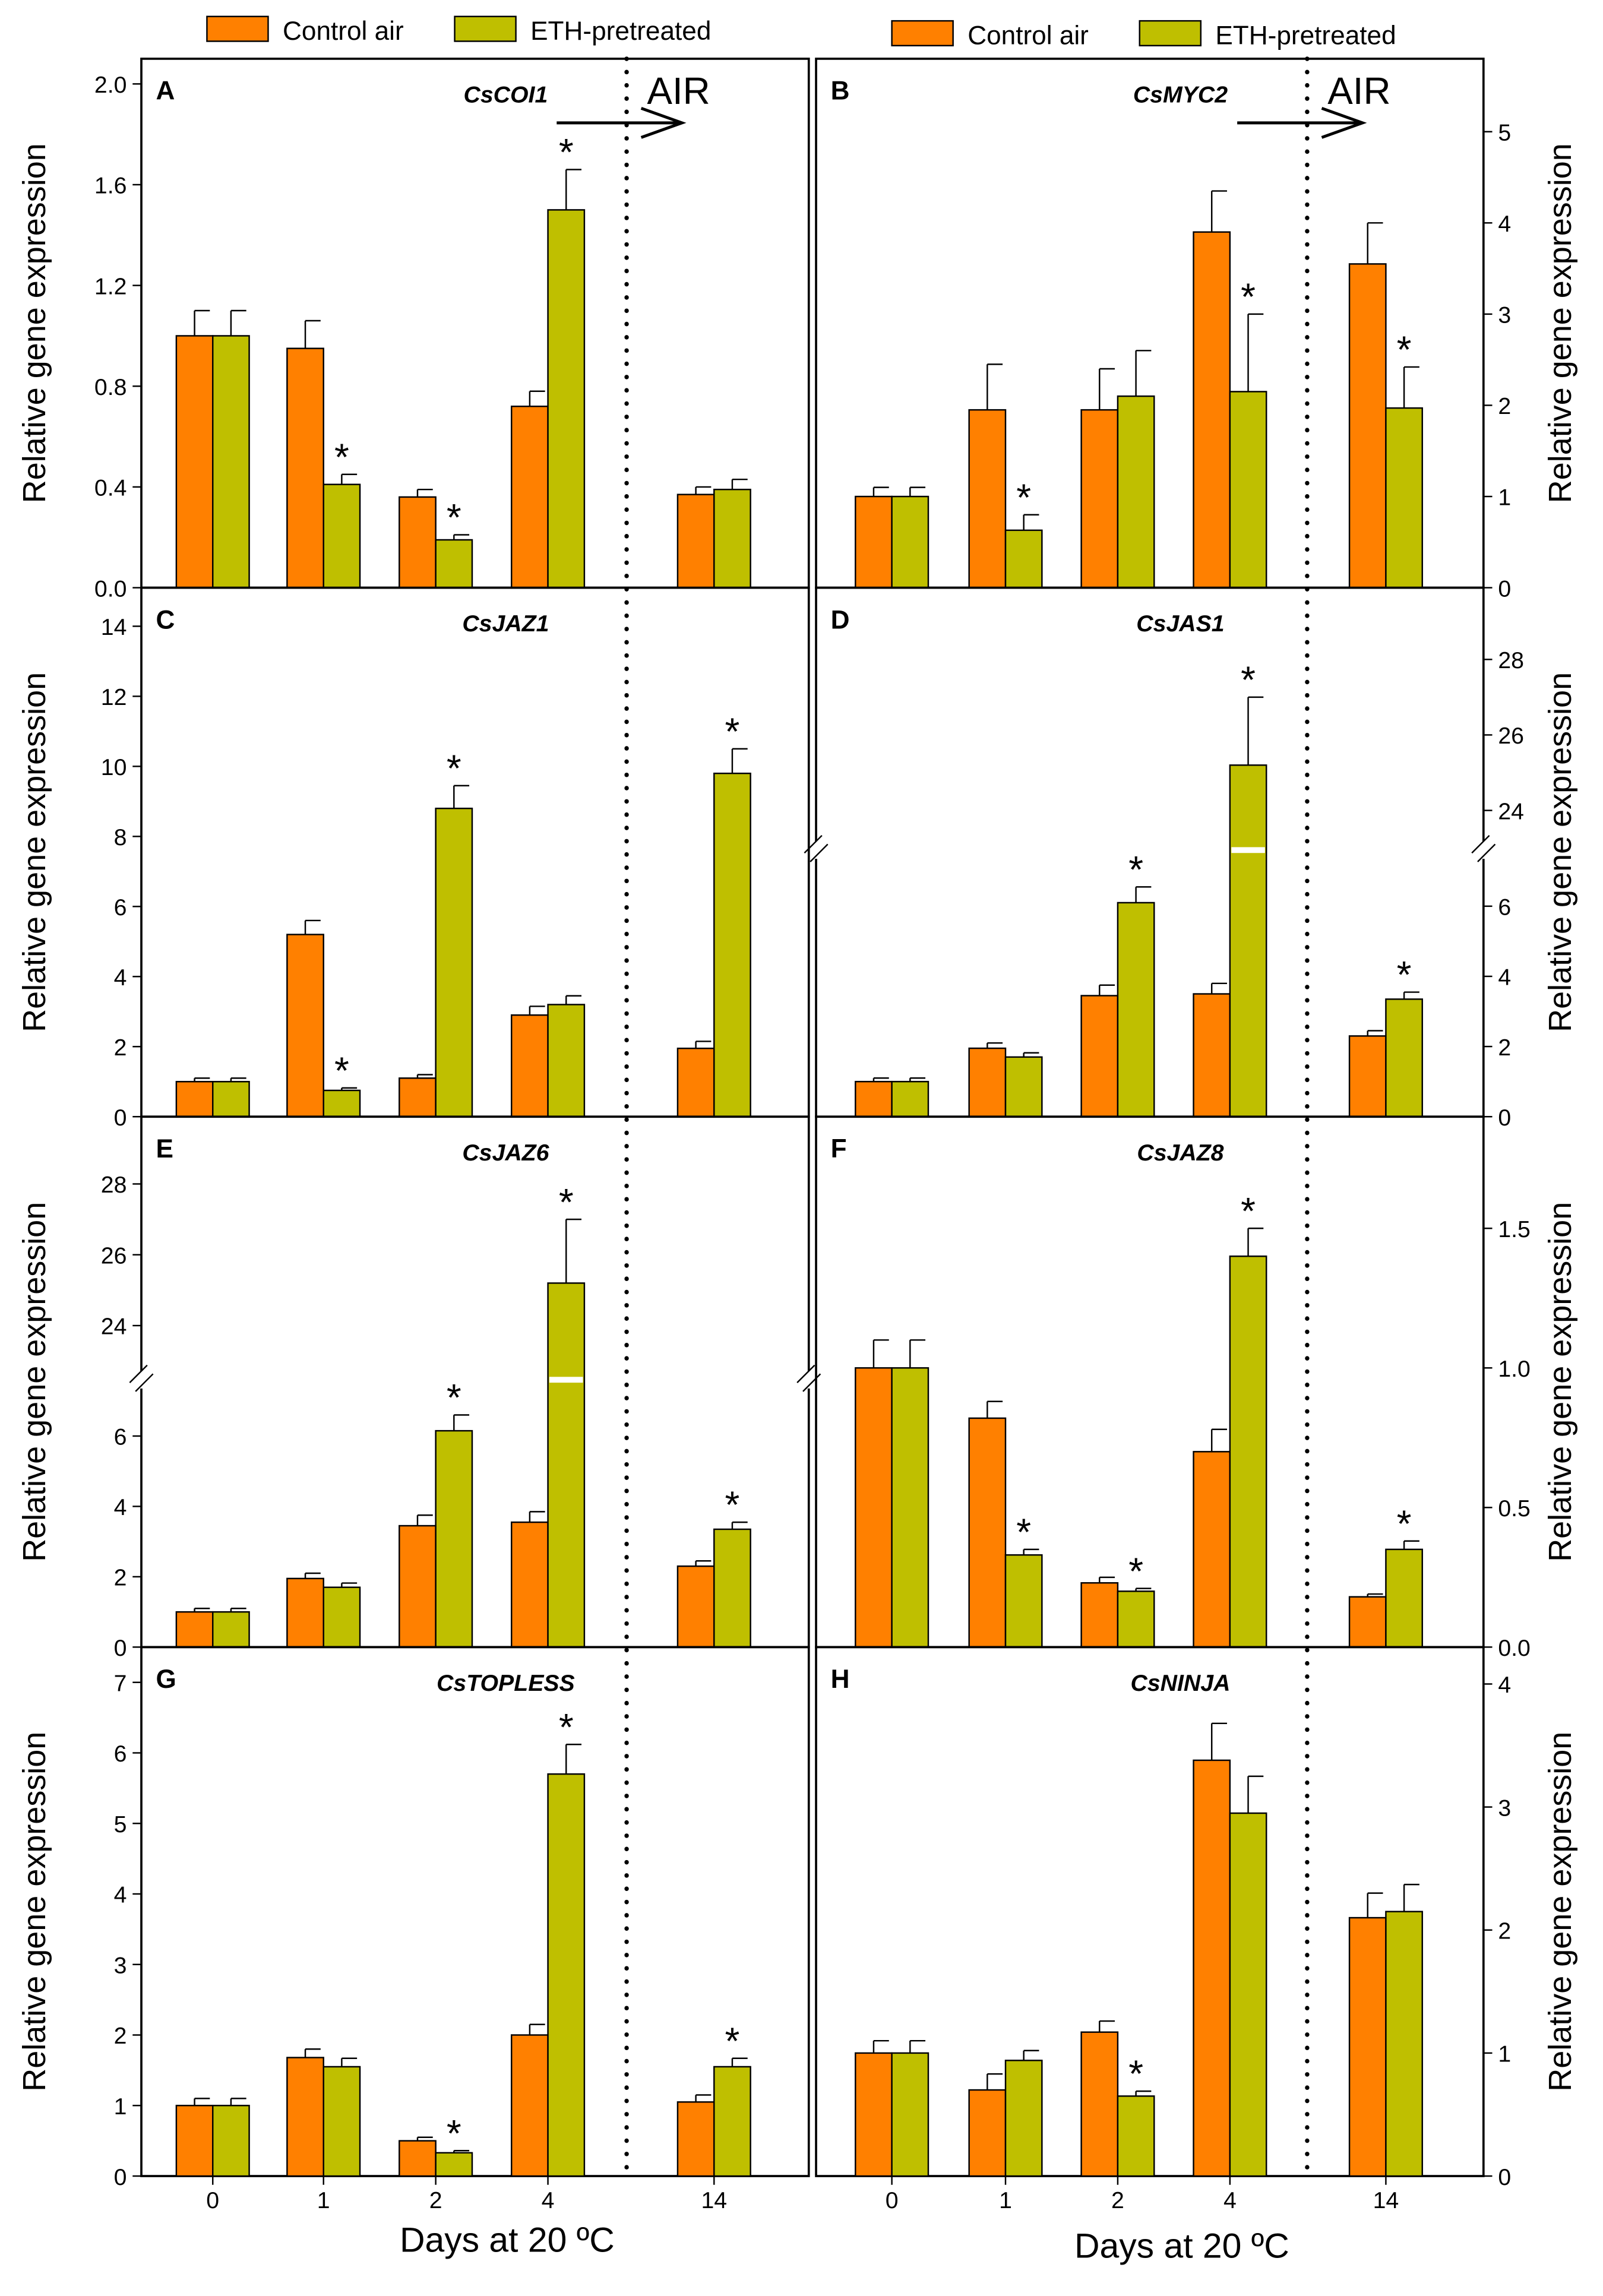  I want to click on y-tick-label: 1, so click(1504, 498).